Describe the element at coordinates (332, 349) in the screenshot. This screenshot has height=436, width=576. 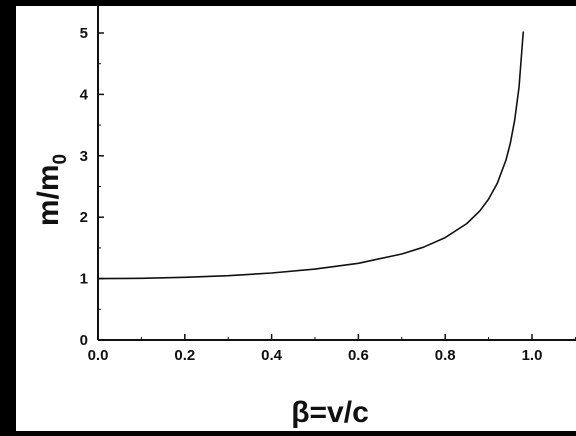
I see `x-ticks: 0.0 0.2 0.4 0.6 0.8 1.0` at that location.